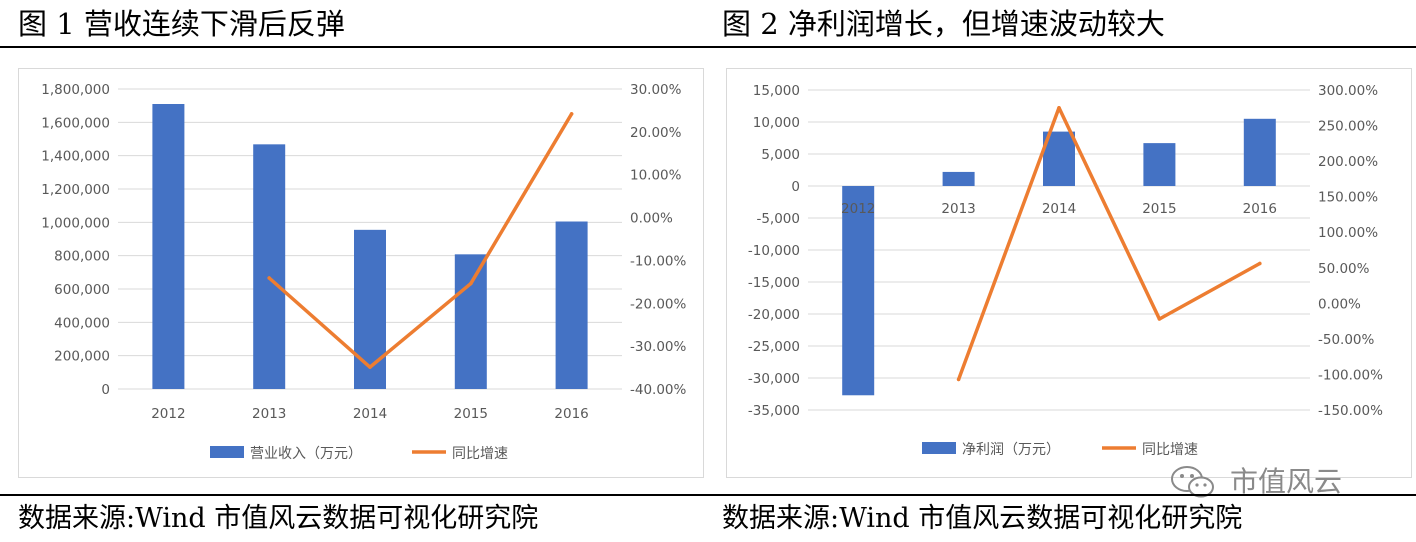  Describe the element at coordinates (306, 454) in the screenshot. I see `legend-label-bar: 营业收入（万元）` at that location.